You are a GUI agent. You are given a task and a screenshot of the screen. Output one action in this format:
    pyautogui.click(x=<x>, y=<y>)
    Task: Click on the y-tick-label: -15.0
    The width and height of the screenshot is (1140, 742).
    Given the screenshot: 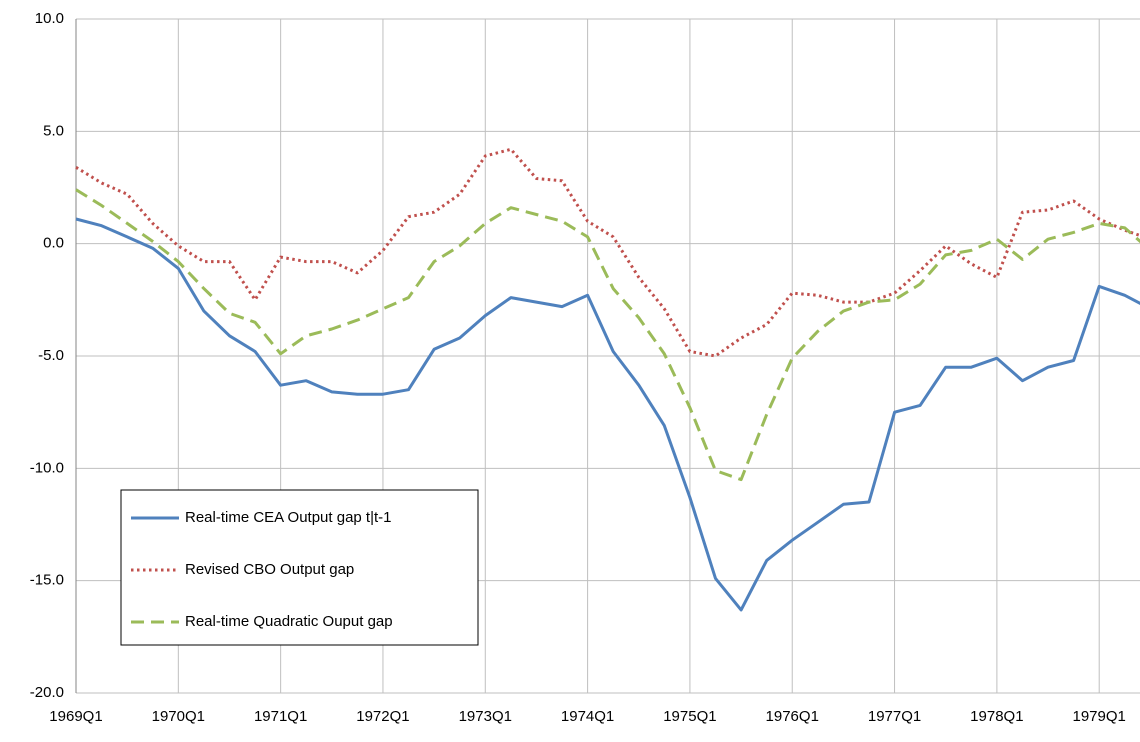 What is the action you would take?
    pyautogui.click(x=47, y=580)
    